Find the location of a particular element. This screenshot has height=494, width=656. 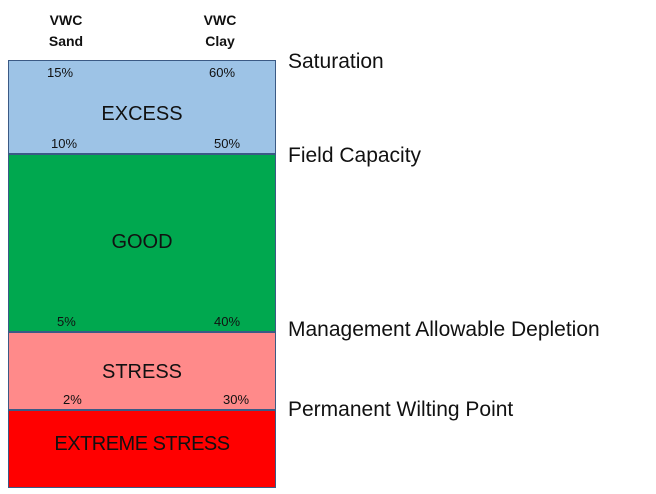

zone-extreme-stress-label: EXTREME STRESS is located at coordinates (142, 444).